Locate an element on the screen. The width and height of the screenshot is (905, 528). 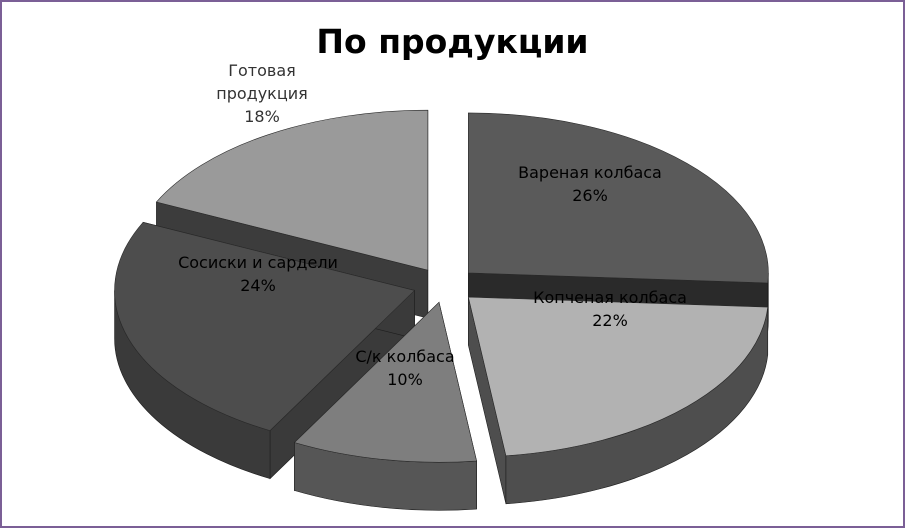
pie-slice-5-top is located at coordinates (292, 190).